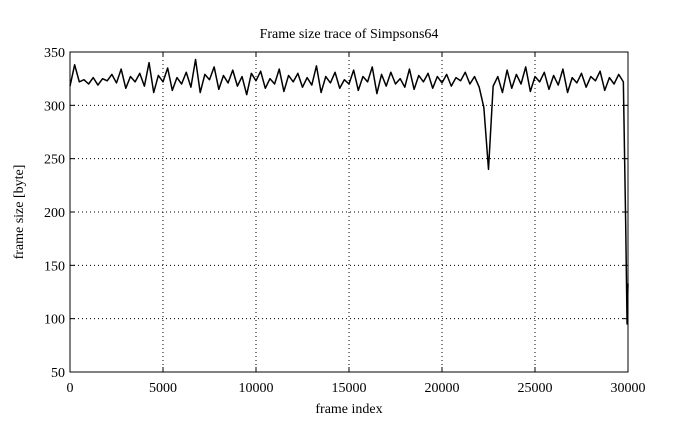 Image resolution: width=695 pixels, height=426 pixels. What do you see at coordinates (256, 388) in the screenshot?
I see `x-tick-label: 10000` at bounding box center [256, 388].